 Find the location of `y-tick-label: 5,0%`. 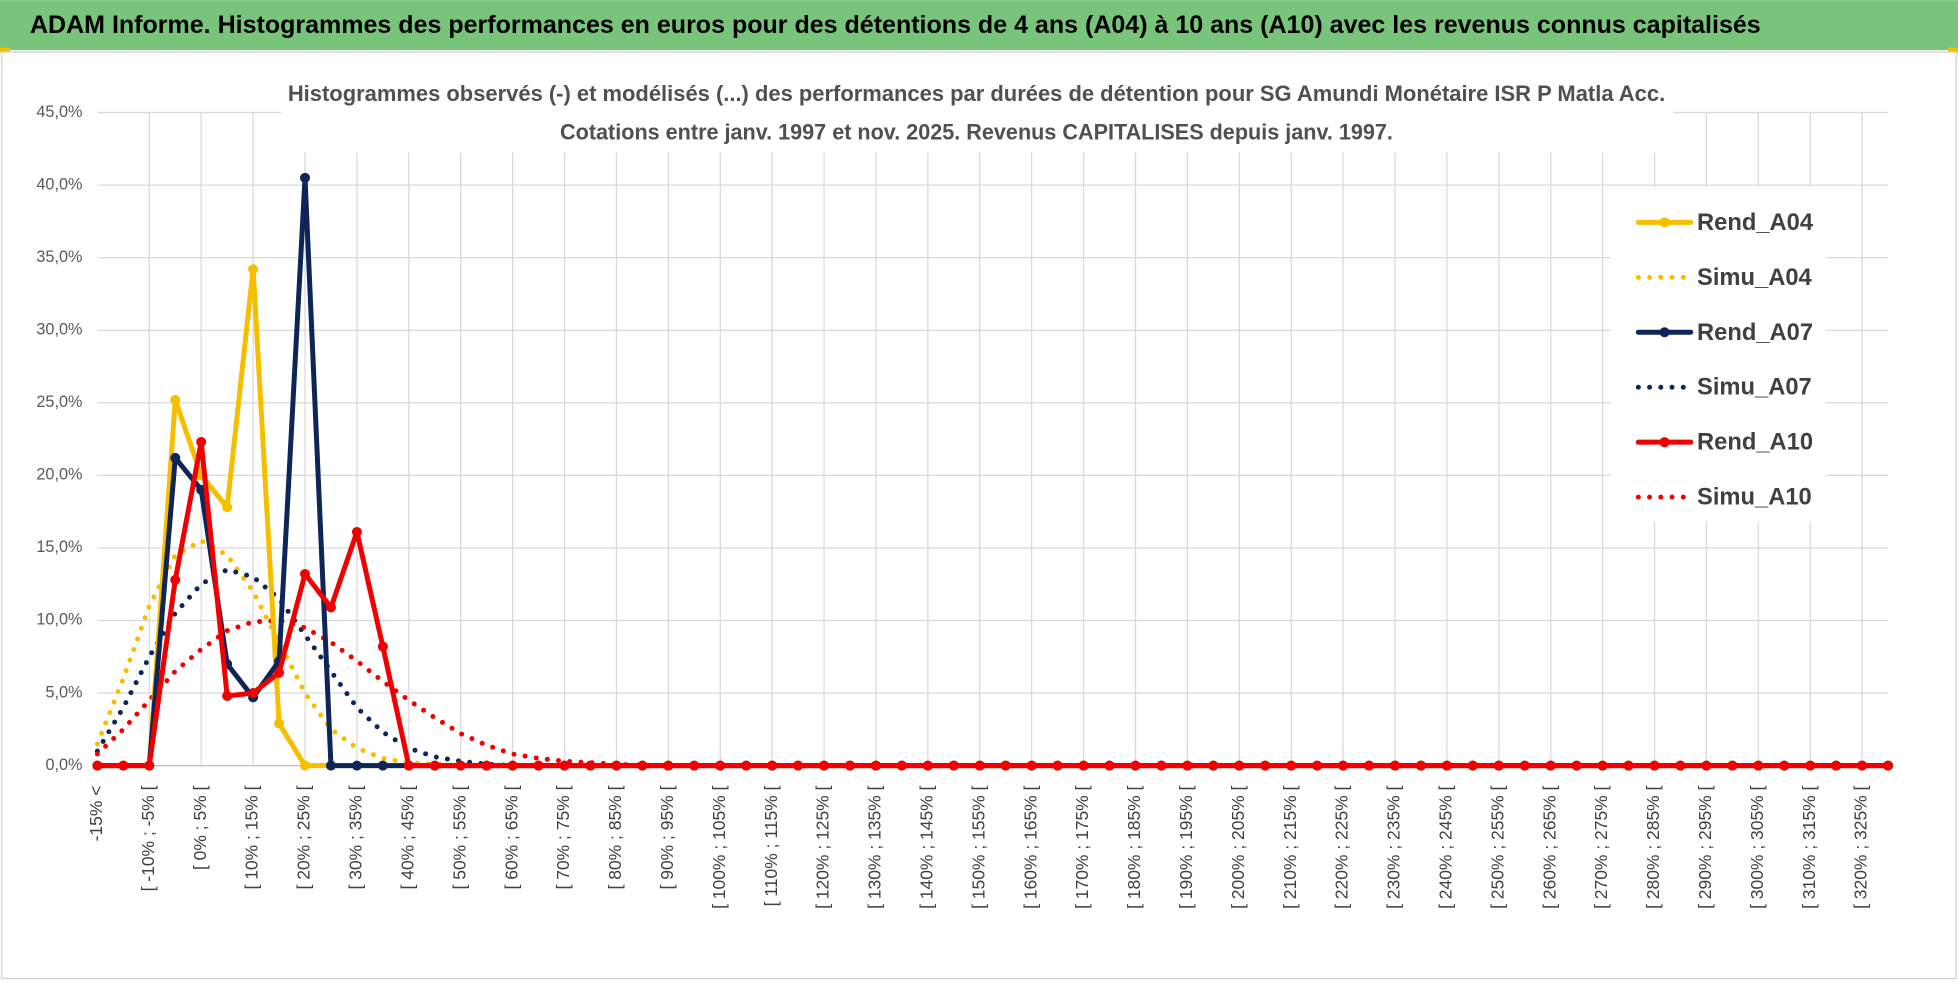

y-tick-label: 5,0% is located at coordinates (63, 692).